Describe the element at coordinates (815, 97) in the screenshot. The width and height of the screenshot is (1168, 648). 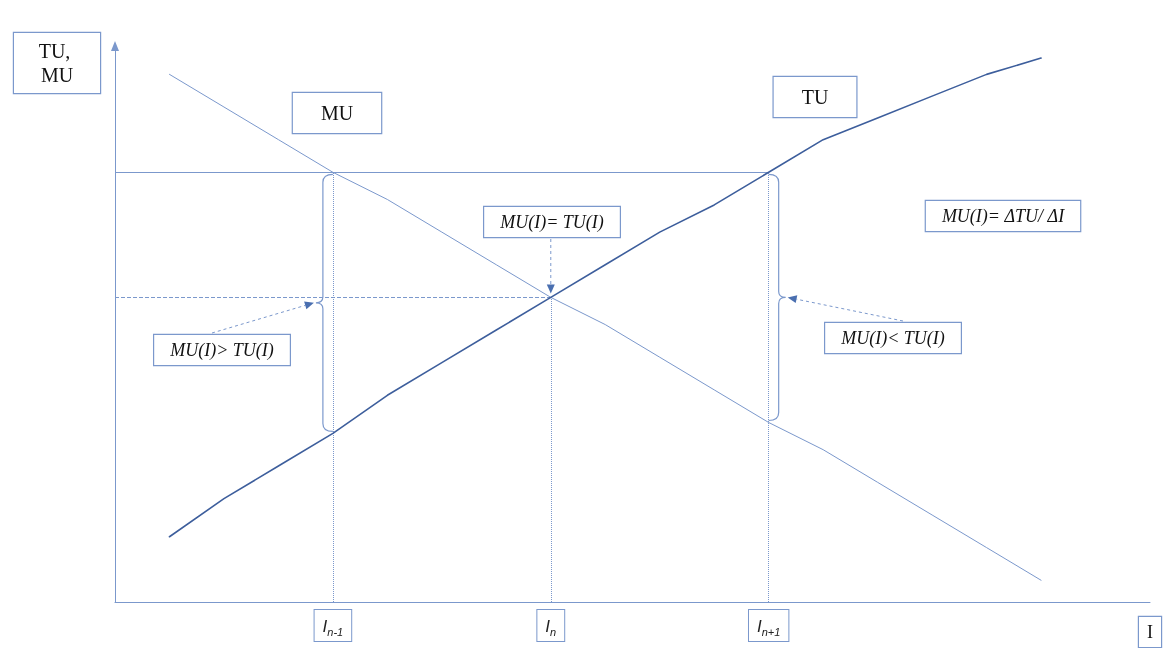
I see `series-label: TU` at that location.